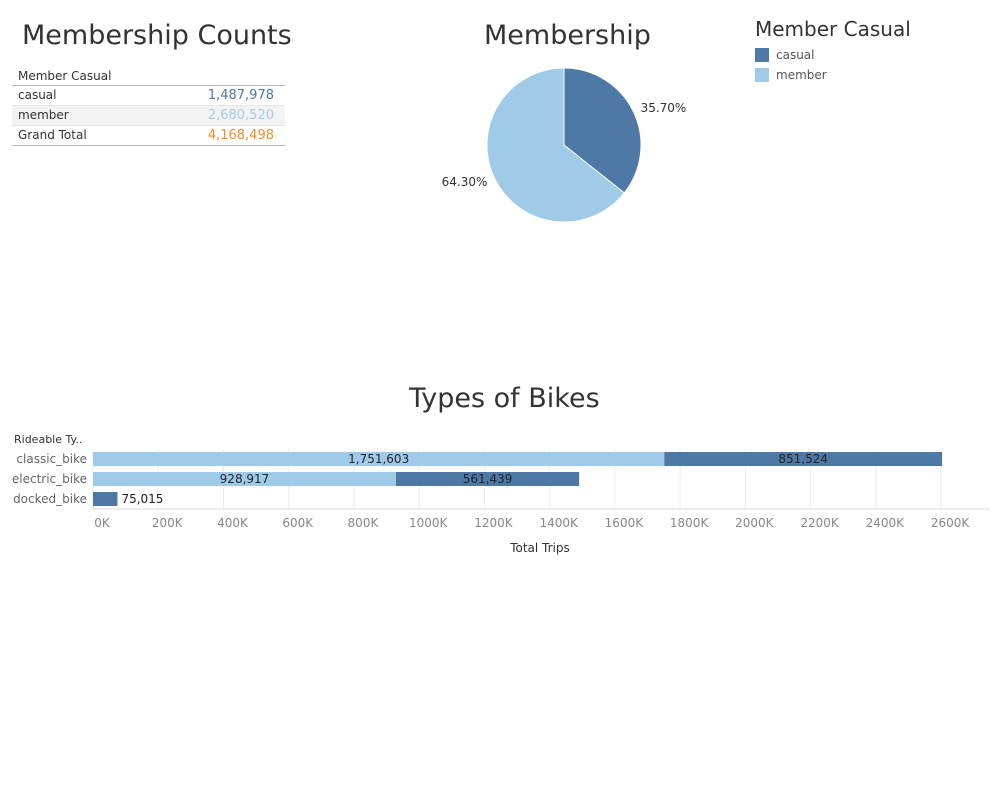 The width and height of the screenshot is (999, 799). What do you see at coordinates (148, 76) in the screenshot?
I see `counts-header: Member Casual` at bounding box center [148, 76].